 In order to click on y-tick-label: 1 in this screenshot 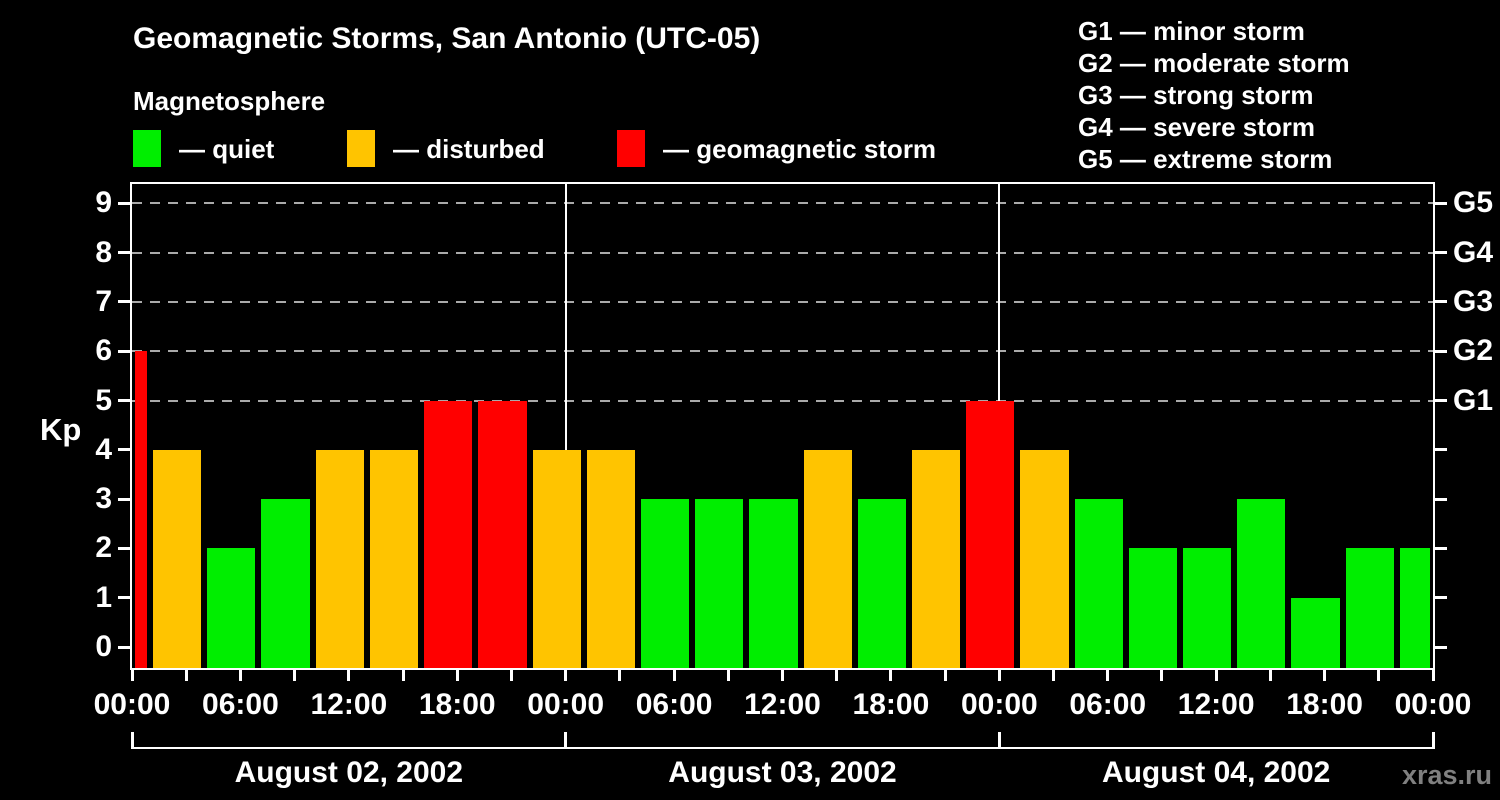, I will do `click(103, 597)`.